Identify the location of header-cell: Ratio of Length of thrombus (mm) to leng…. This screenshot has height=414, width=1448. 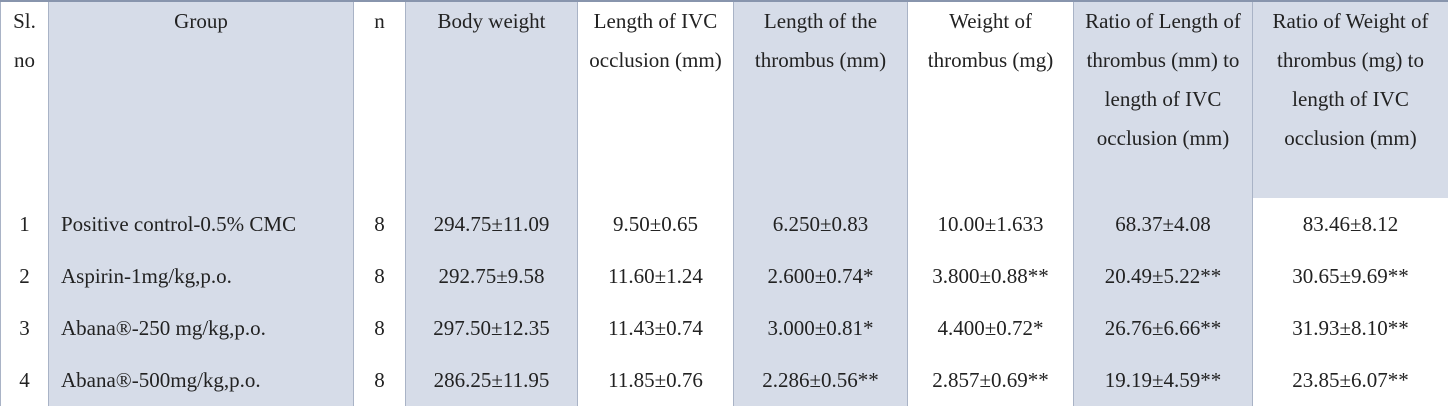
(1163, 99).